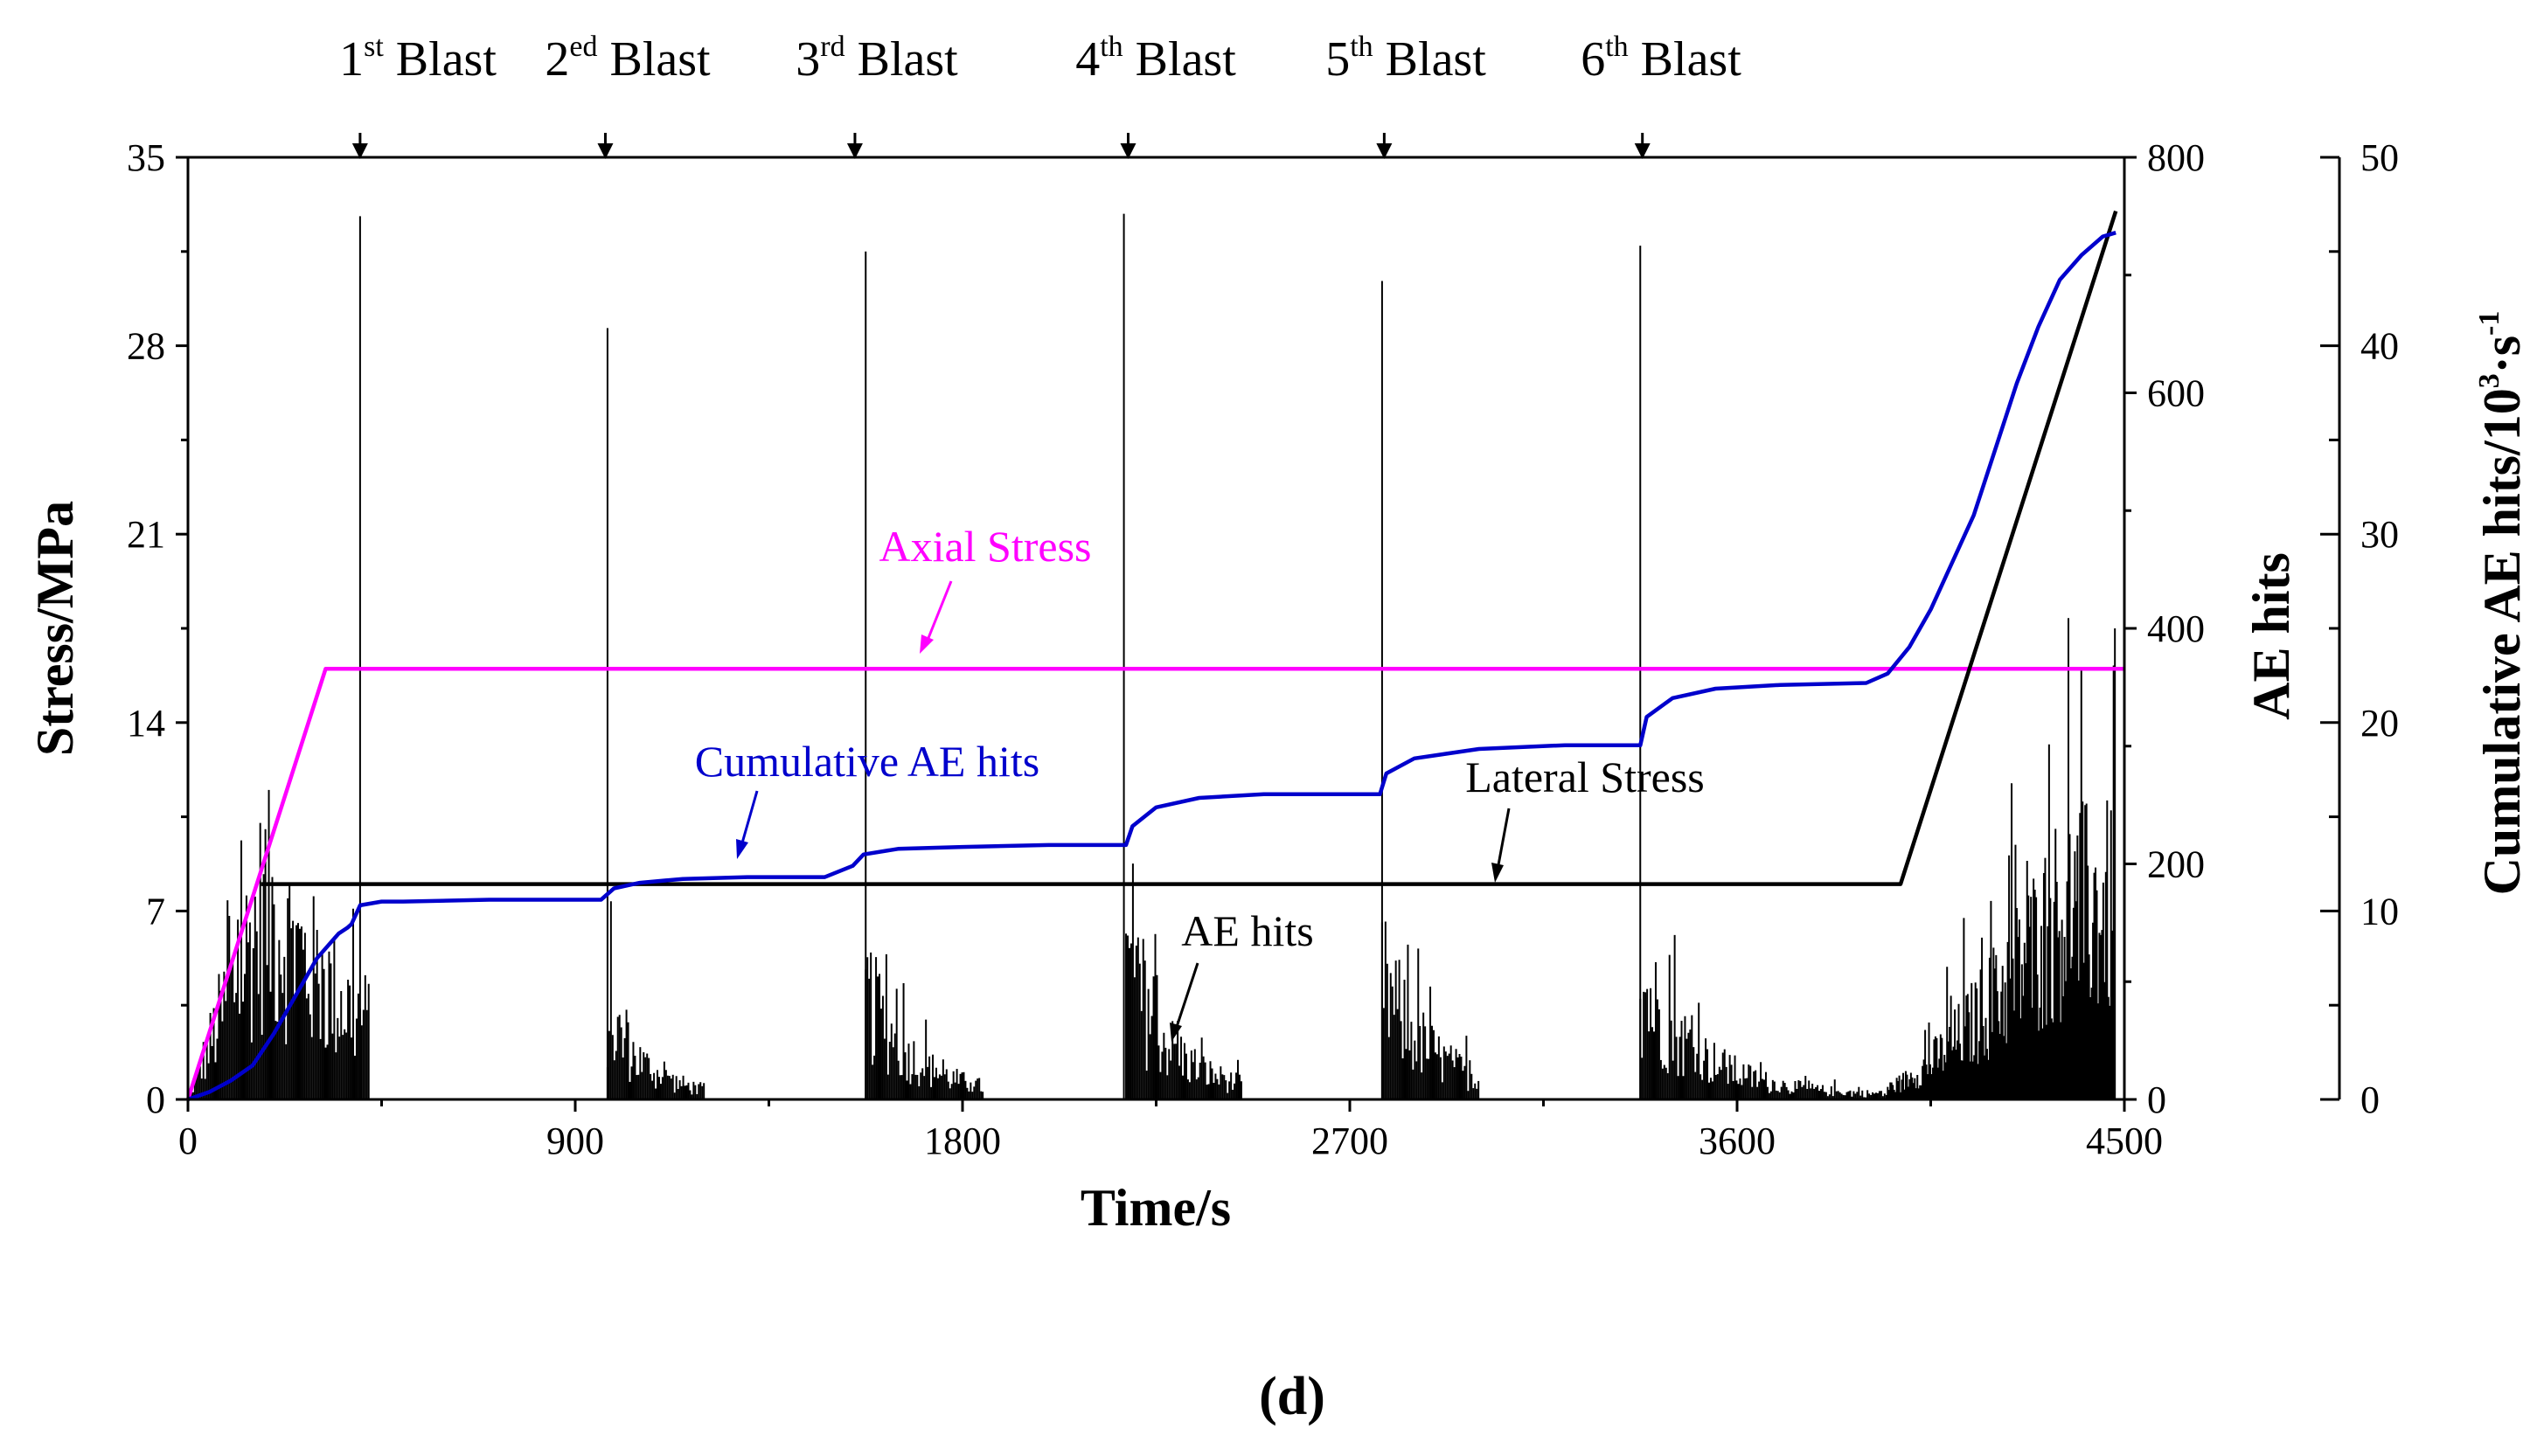  What do you see at coordinates (2176, 864) in the screenshot?
I see `y-right1-tick-label: 200` at bounding box center [2176, 864].